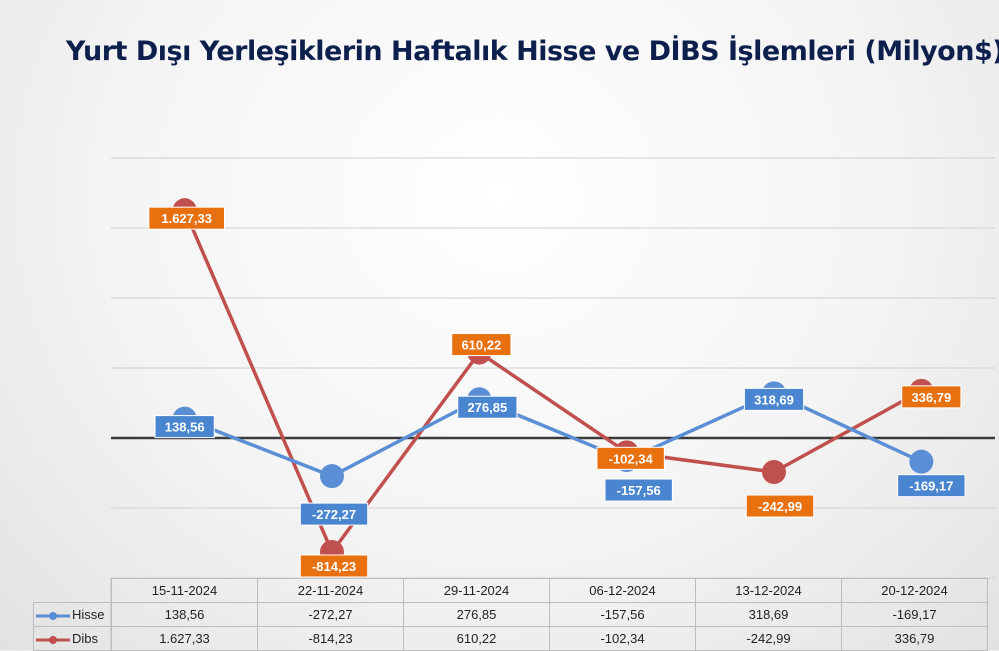 The height and width of the screenshot is (651, 999). Describe the element at coordinates (72, 590) in the screenshot. I see `table-corner` at that location.